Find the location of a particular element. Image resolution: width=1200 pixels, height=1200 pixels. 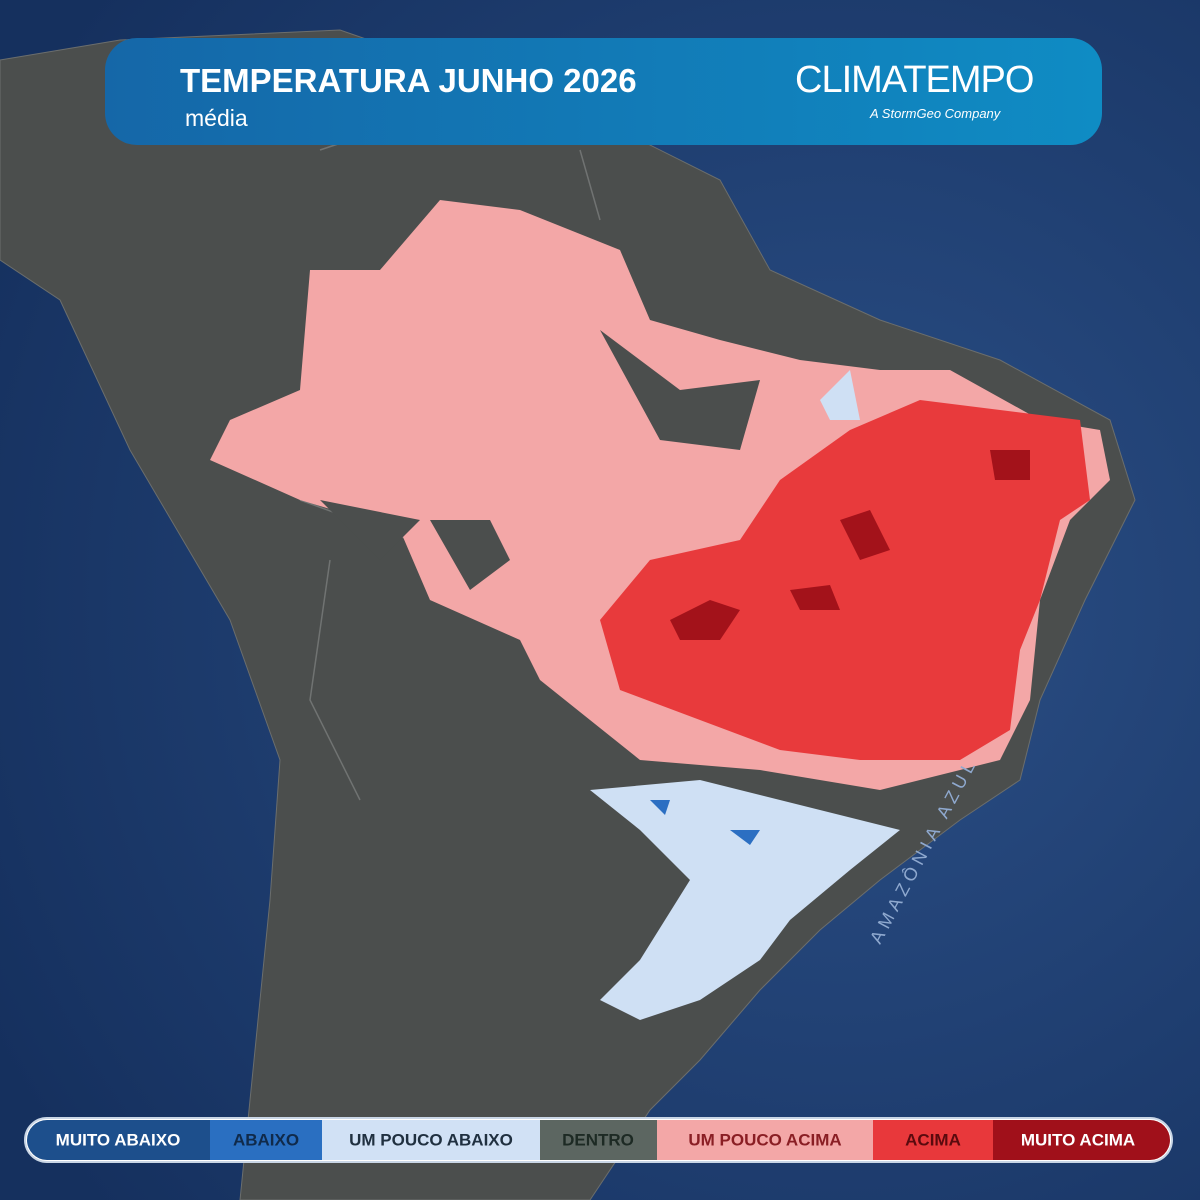

legend-label: ABAIXO is located at coordinates (266, 1139).